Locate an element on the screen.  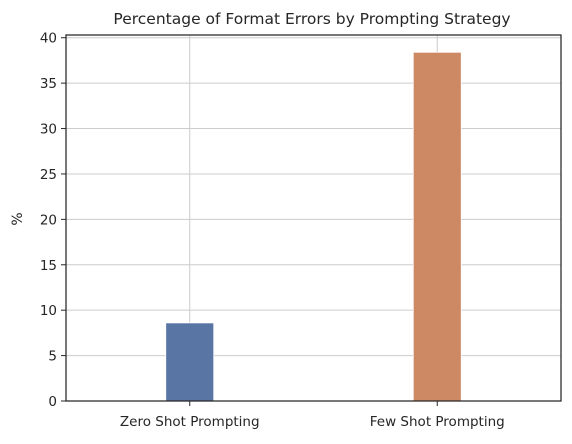
y-tick-label: 25 is located at coordinates (48, 175).